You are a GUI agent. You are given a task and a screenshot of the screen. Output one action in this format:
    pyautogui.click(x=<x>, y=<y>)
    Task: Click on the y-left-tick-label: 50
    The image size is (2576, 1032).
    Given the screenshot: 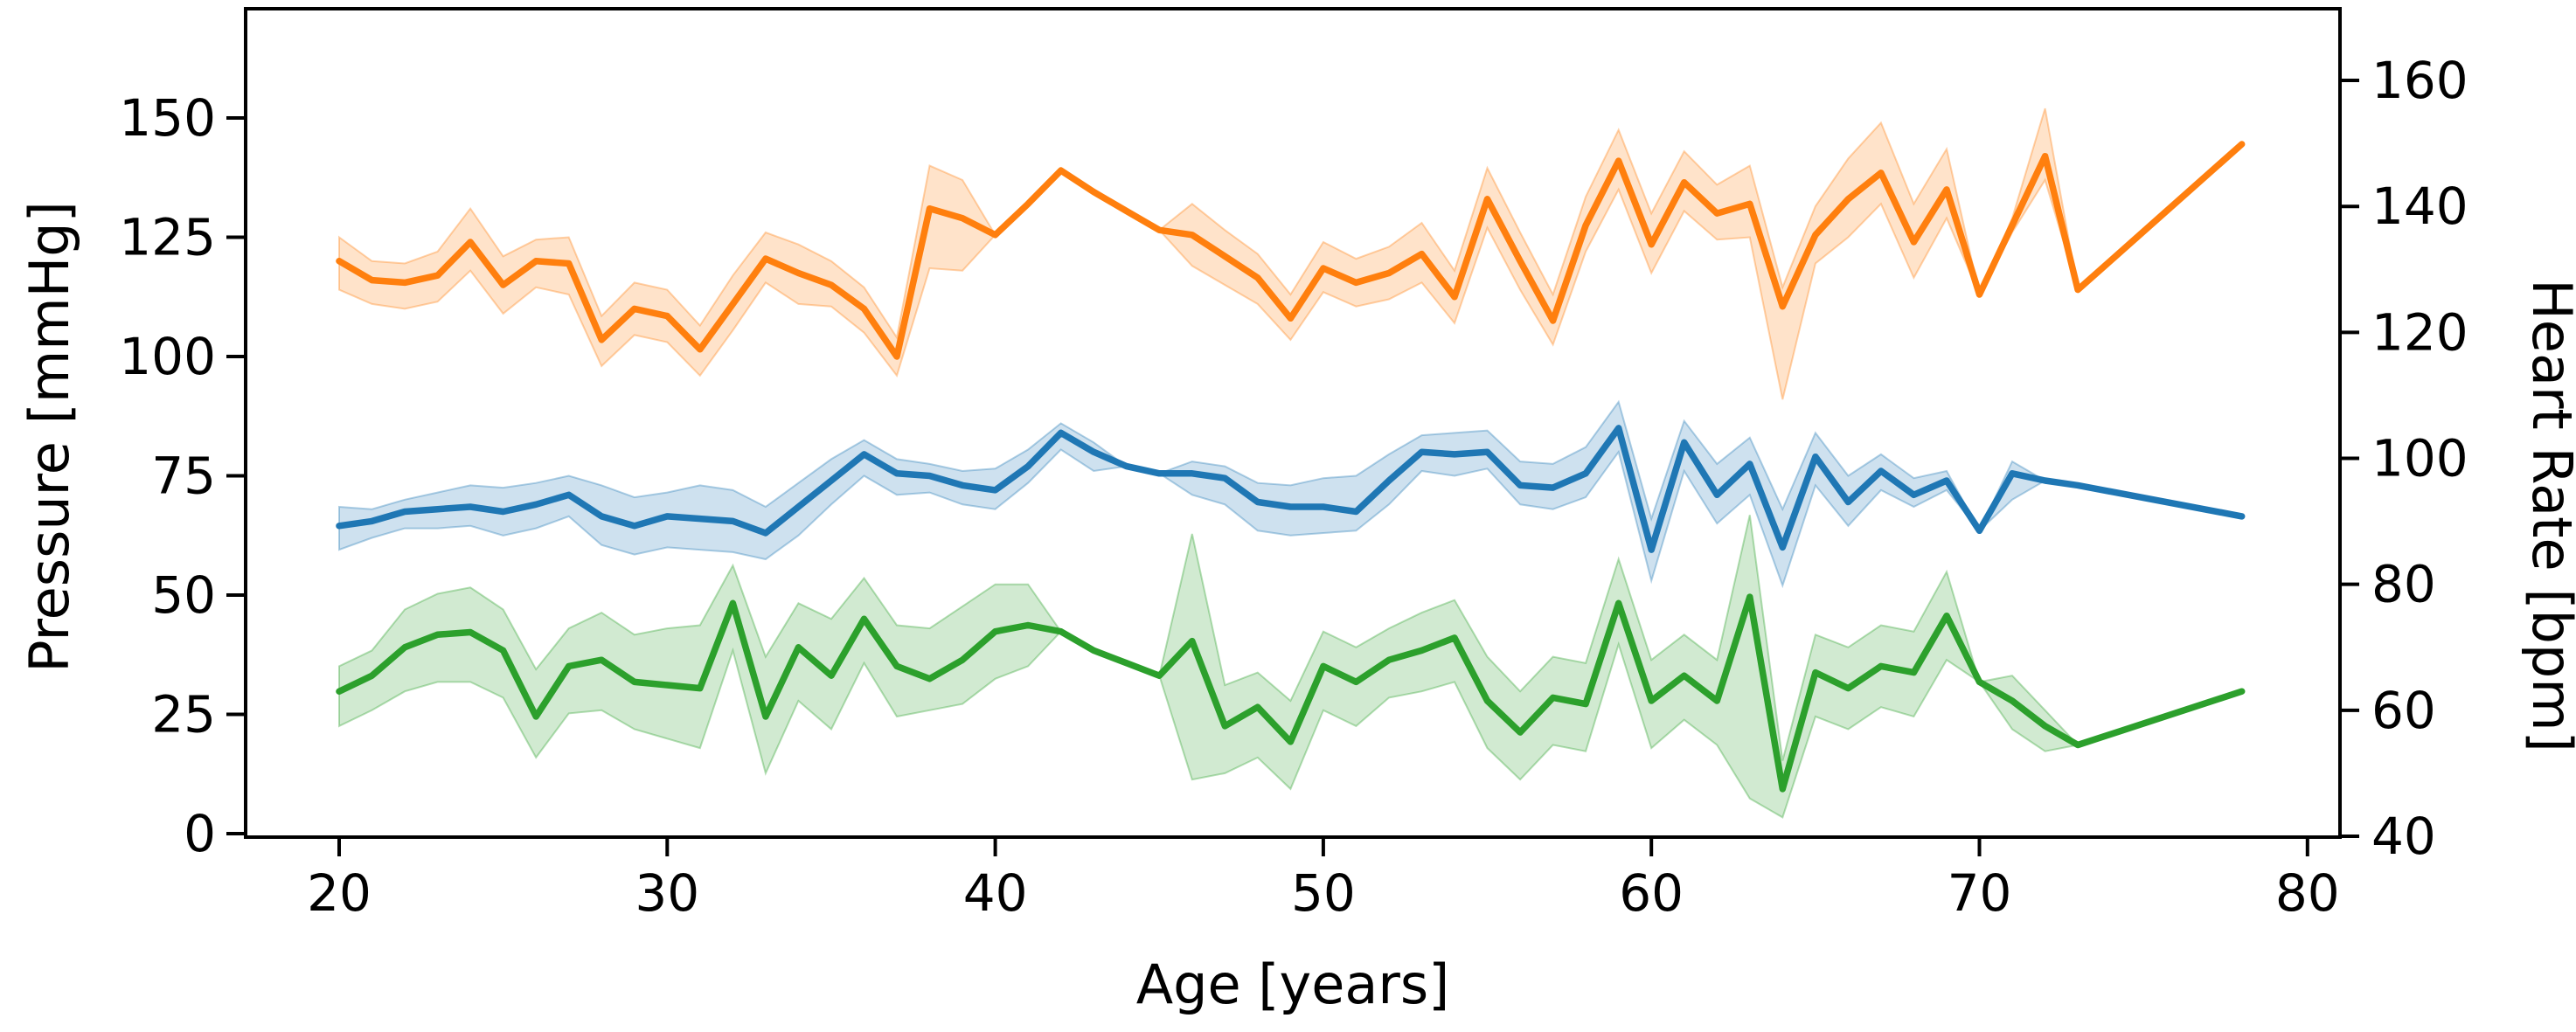 What is the action you would take?
    pyautogui.click(x=183, y=595)
    